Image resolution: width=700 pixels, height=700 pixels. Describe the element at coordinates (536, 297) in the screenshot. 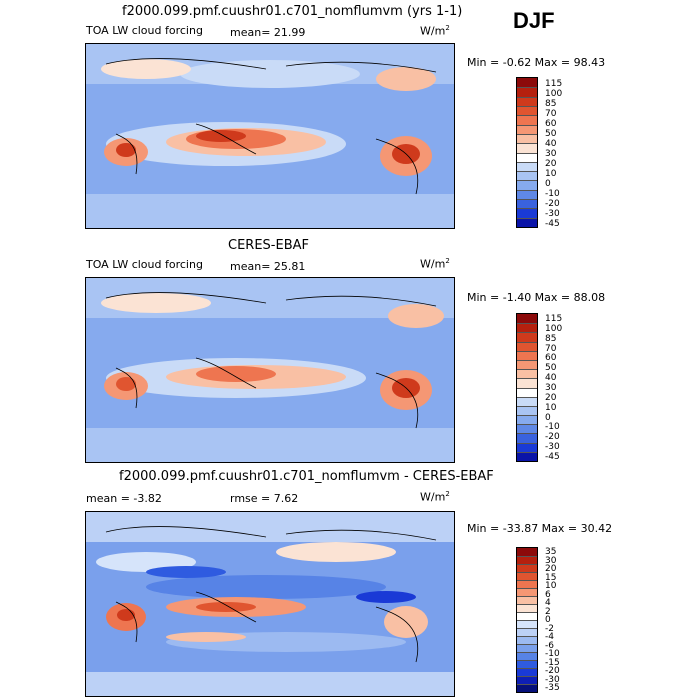

I see `panel2-minmax: Min = -1.40 Max = 88.08` at that location.